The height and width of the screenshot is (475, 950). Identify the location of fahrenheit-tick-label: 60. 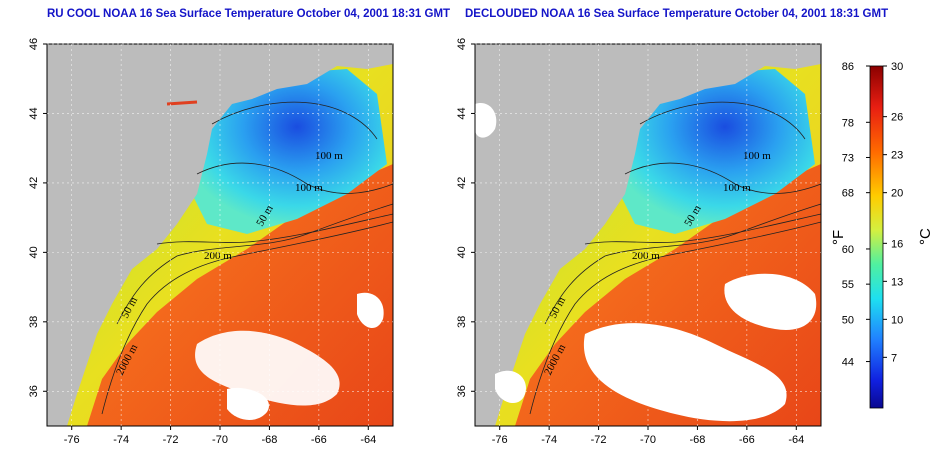
(848, 250).